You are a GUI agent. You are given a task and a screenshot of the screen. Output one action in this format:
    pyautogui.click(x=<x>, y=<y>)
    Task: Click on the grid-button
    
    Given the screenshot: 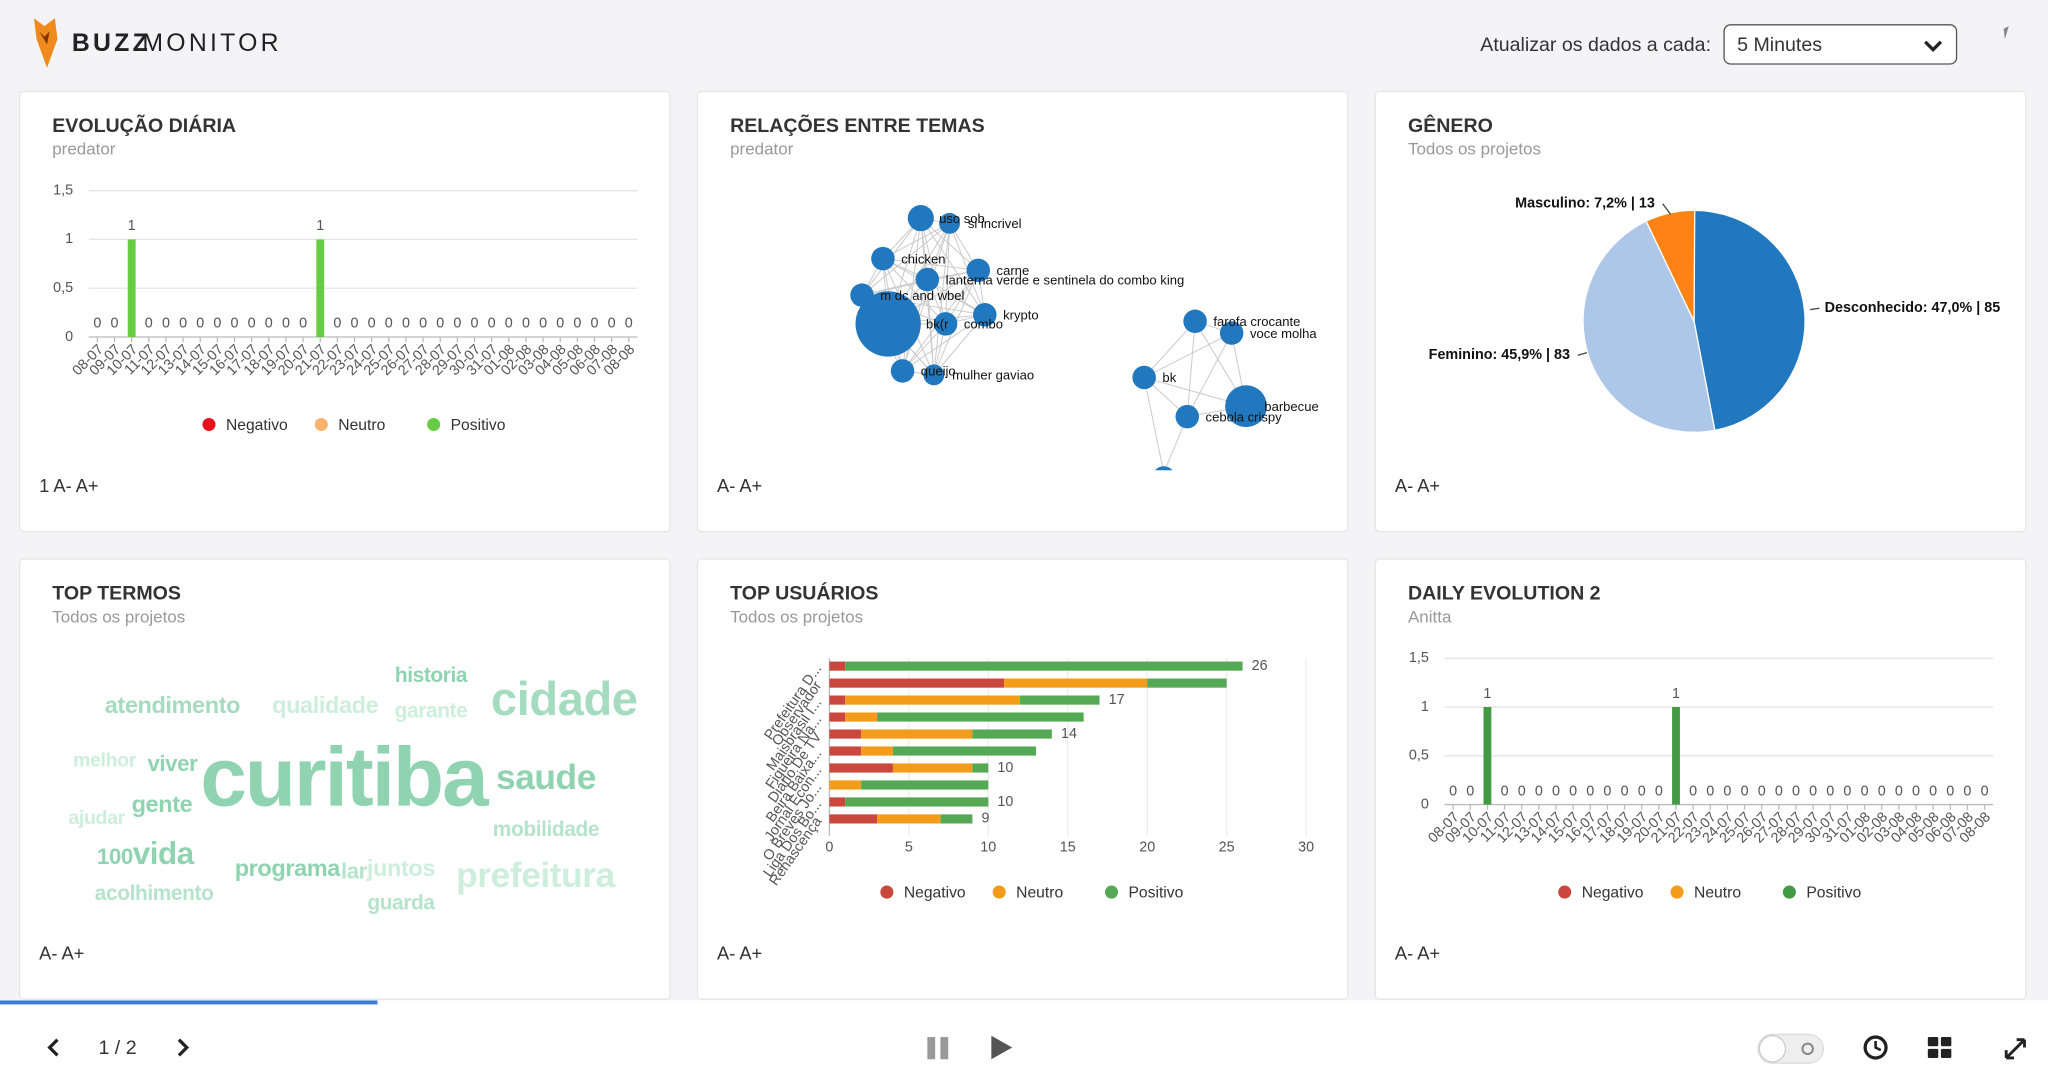 What is the action you would take?
    pyautogui.click(x=1939, y=1047)
    